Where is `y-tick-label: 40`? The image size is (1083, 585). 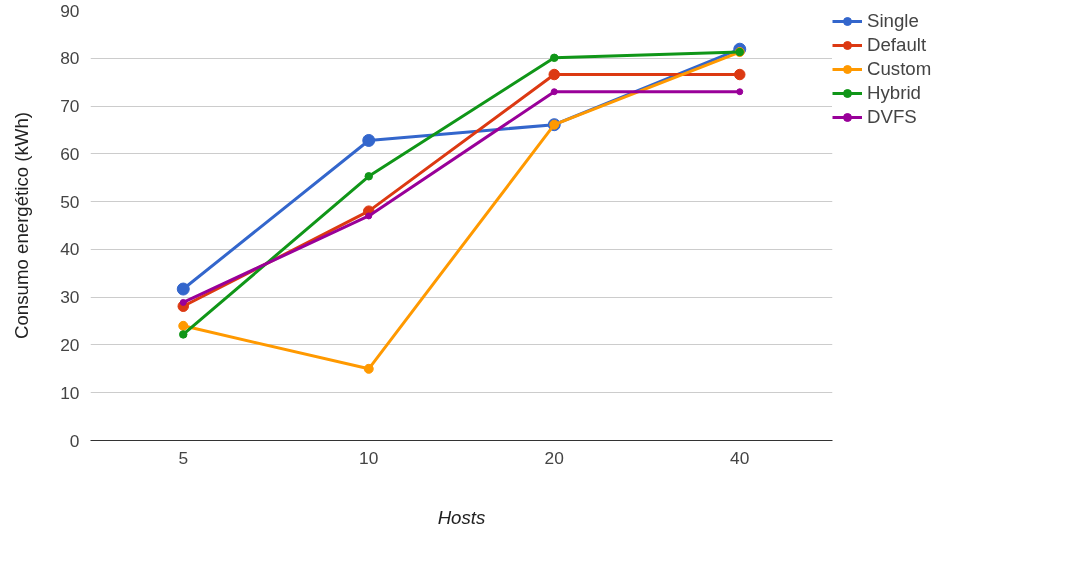
y-tick-label: 40 is located at coordinates (70, 249).